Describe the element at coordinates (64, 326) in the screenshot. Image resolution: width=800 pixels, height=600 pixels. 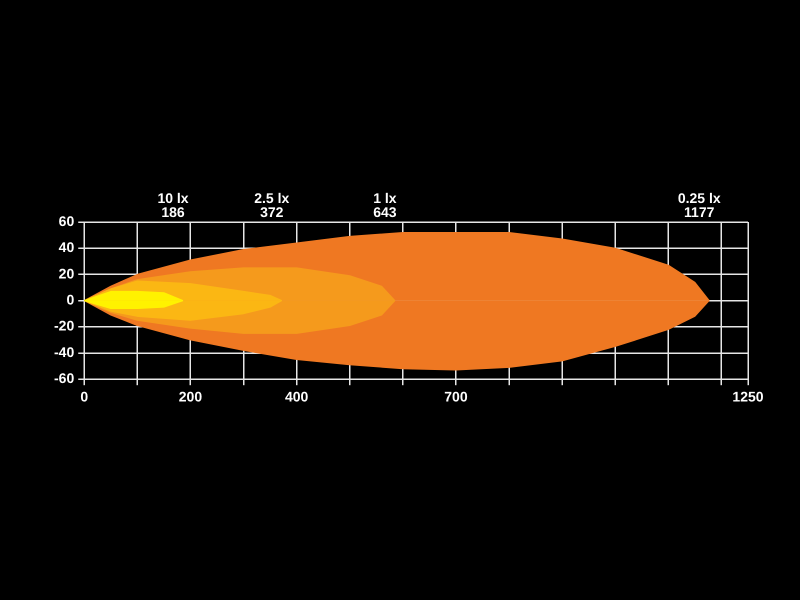
I see `y-tick-label: -20` at that location.